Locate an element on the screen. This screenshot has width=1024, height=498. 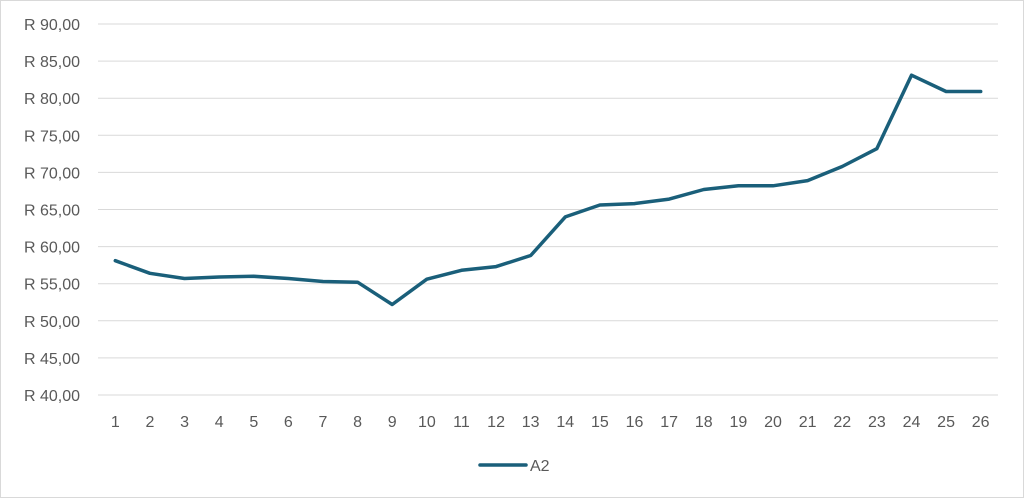
legend: A2 is located at coordinates (514, 466).